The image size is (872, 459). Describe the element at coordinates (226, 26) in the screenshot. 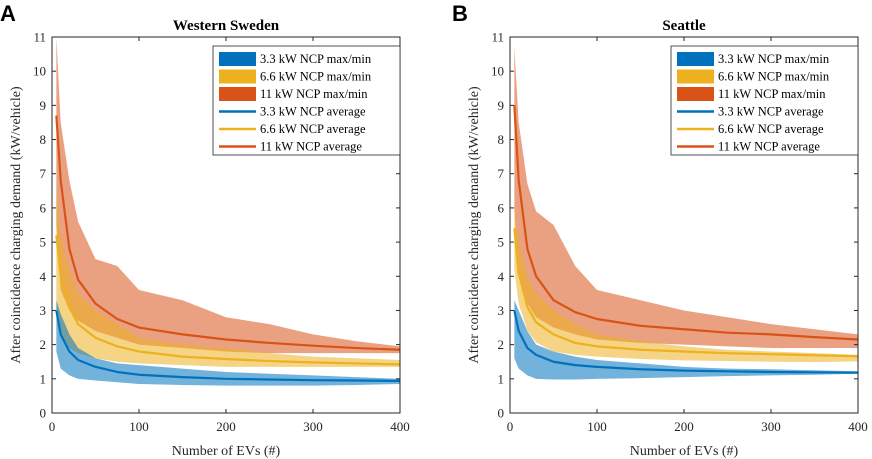

I see `chart-title: Western Sweden` at that location.